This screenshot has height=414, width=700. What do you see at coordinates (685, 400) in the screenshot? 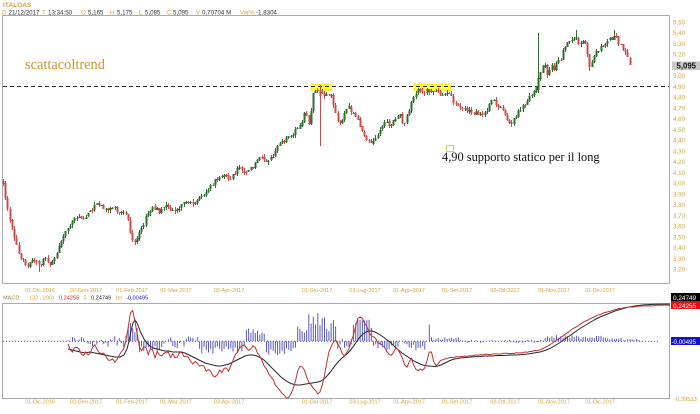
I see `svg-text: -0,39533` at bounding box center [685, 400].